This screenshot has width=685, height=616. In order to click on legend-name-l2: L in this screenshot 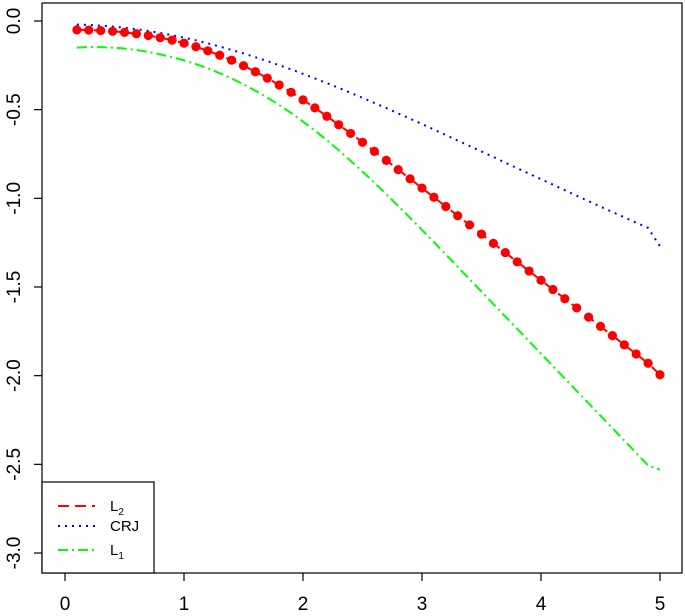, I will do `click(114, 506)`.